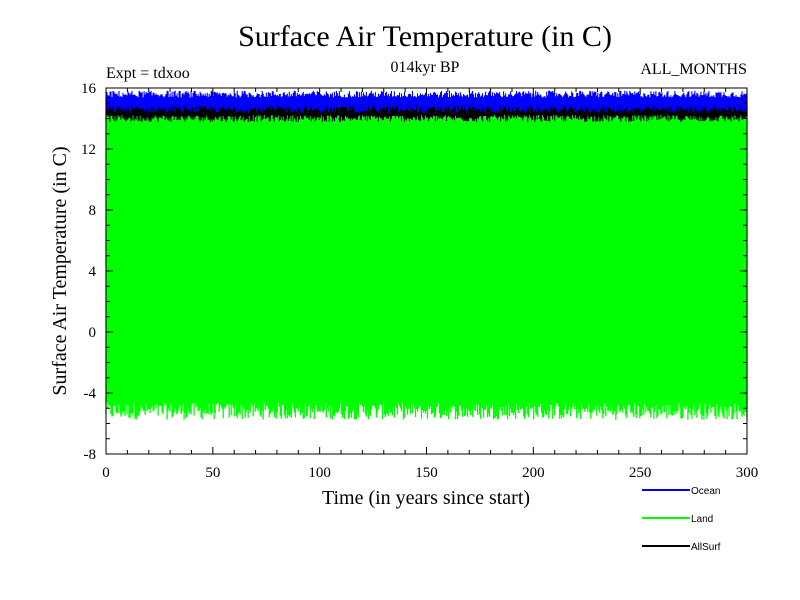  I want to click on x-axis-label: Time (in years since start), so click(426, 498).